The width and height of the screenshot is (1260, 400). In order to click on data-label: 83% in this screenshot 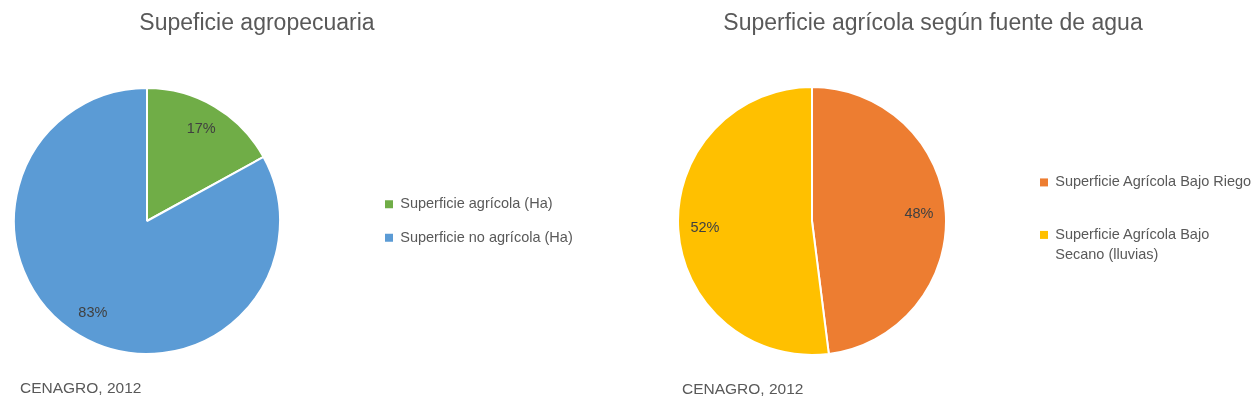, I will do `click(93, 311)`.